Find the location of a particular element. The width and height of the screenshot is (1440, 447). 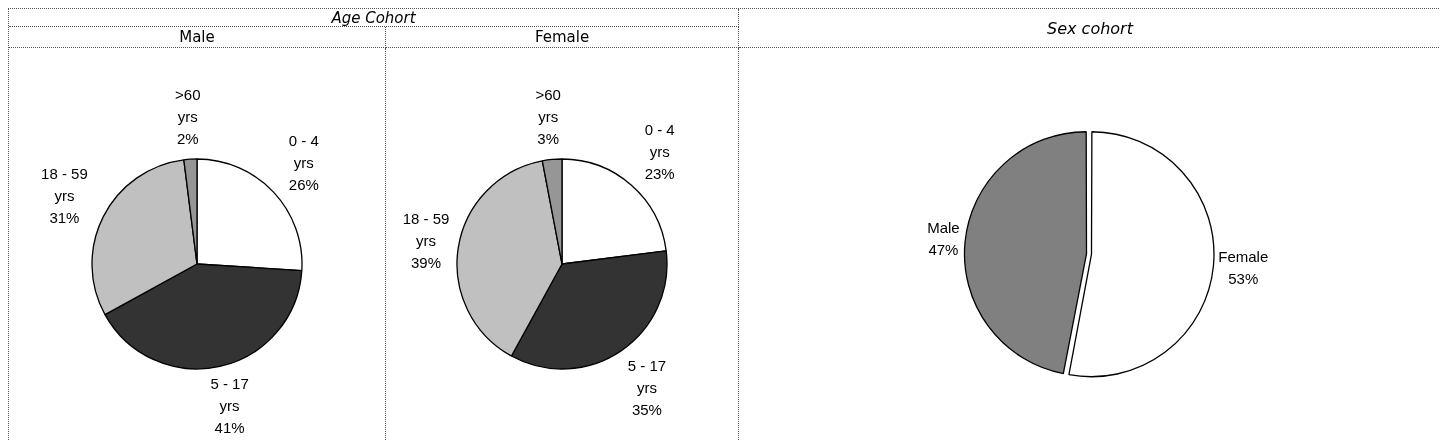

data-label: 3% is located at coordinates (548, 138).